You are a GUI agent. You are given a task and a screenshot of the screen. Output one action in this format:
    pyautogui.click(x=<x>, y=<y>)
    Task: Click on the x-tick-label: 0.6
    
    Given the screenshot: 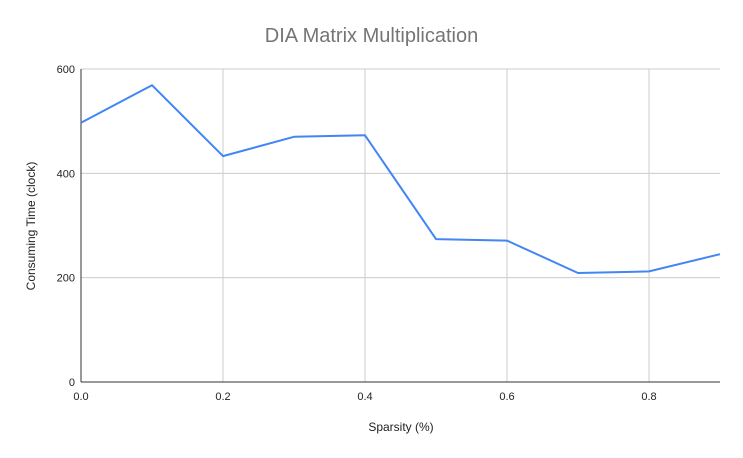 What is the action you would take?
    pyautogui.click(x=506, y=397)
    